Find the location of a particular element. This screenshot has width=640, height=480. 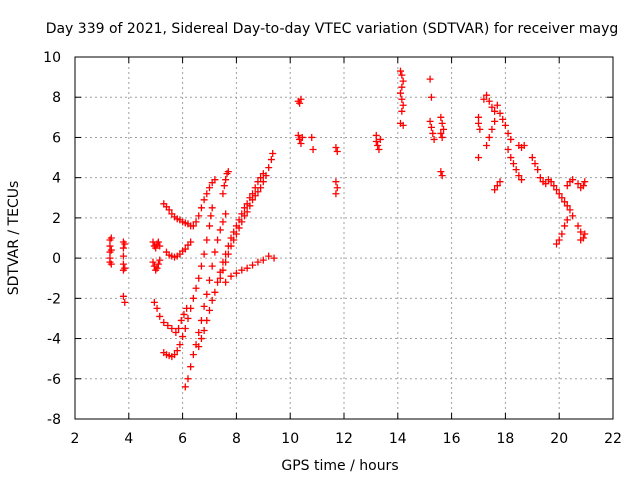

y-axis-label: SDTVAR / TECUs is located at coordinates (14, 238).